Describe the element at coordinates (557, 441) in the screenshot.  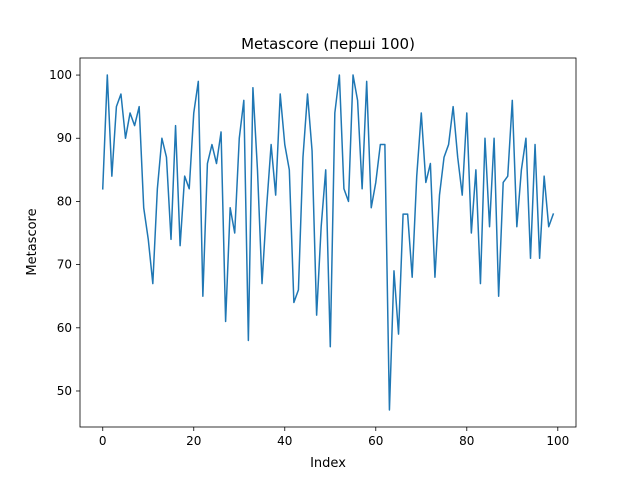
I see `x-tick-label: 100` at that location.